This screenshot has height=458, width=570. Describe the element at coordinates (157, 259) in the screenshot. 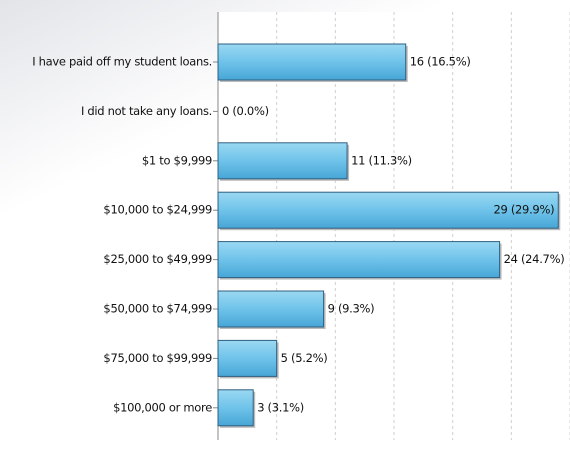

I see `y-tick-label: $25,000 to $49,999` at that location.